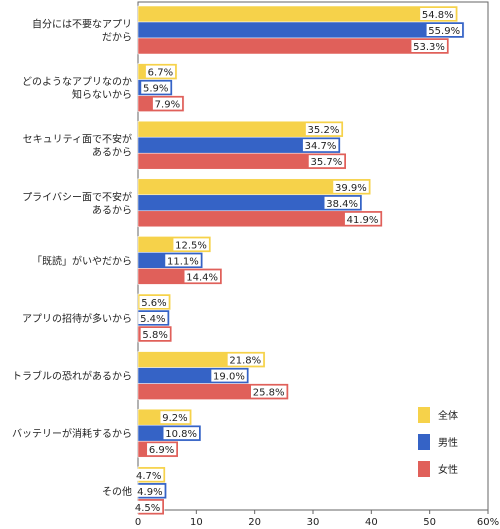 The image size is (500, 529). I want to click on category-label: トラブルの恐れがあるから, so click(72, 376).